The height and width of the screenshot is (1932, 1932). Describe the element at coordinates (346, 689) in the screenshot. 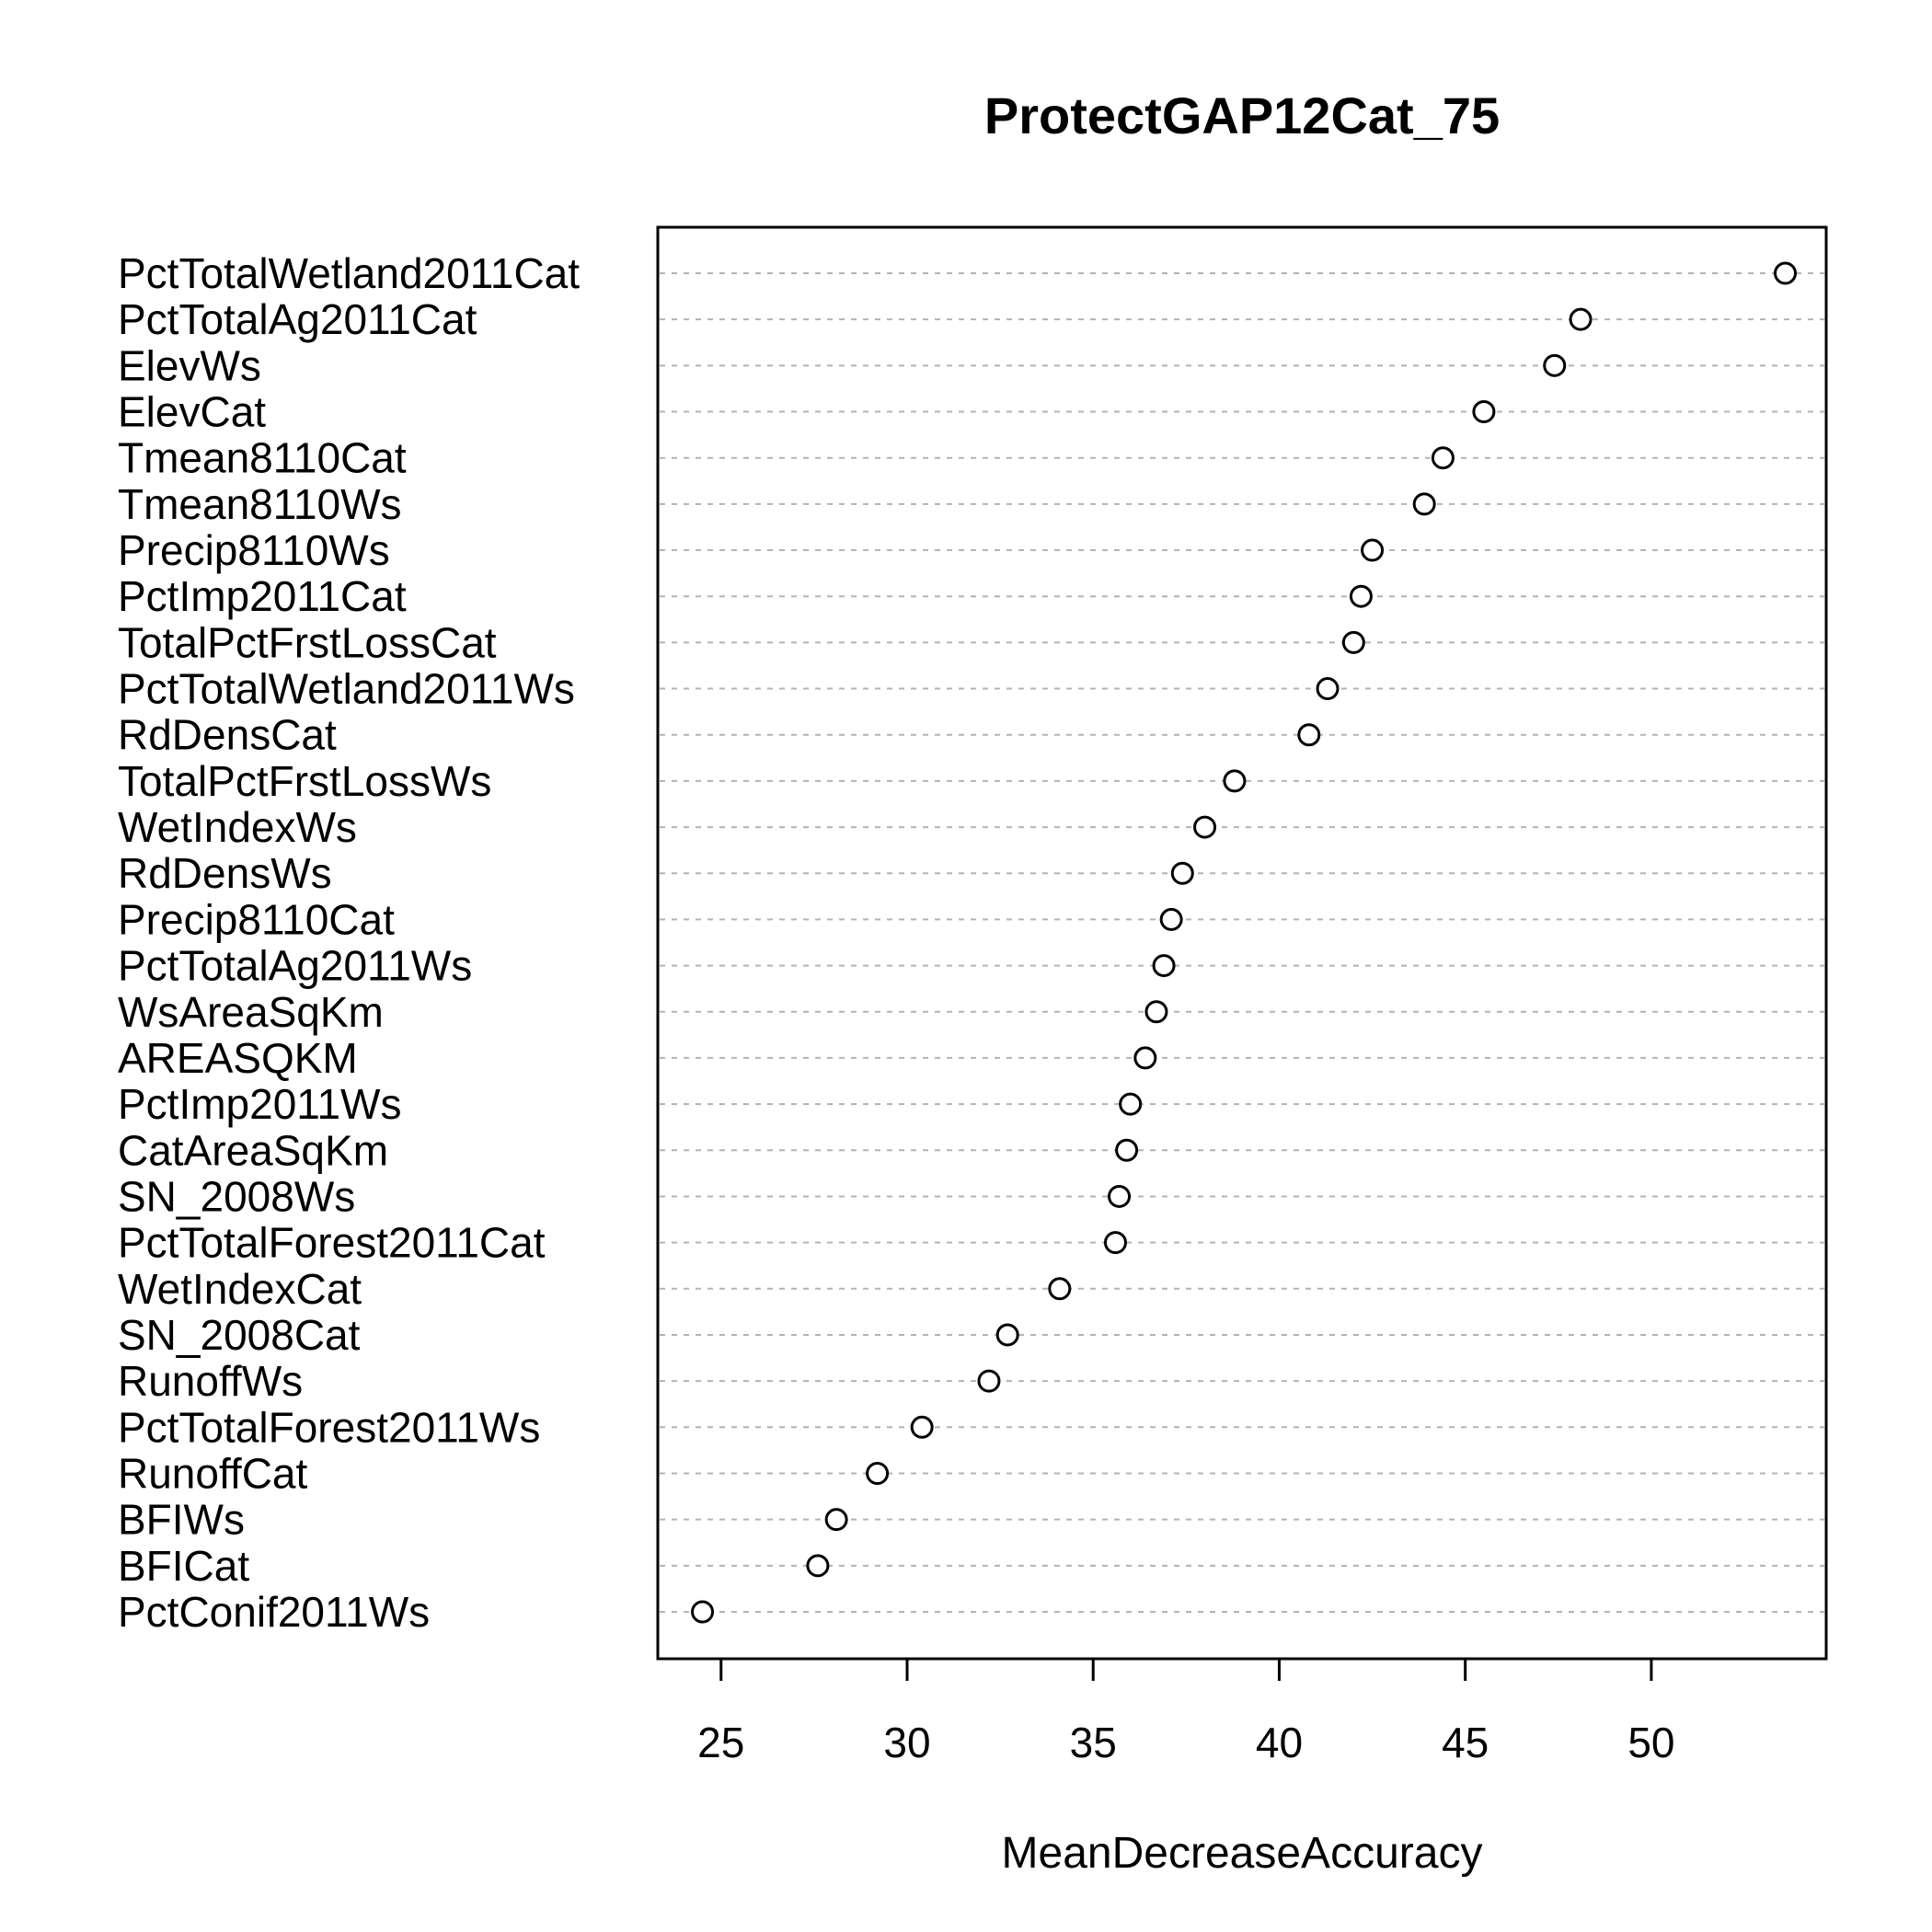

I see `category-label: PctTotalWetland2011Ws` at that location.